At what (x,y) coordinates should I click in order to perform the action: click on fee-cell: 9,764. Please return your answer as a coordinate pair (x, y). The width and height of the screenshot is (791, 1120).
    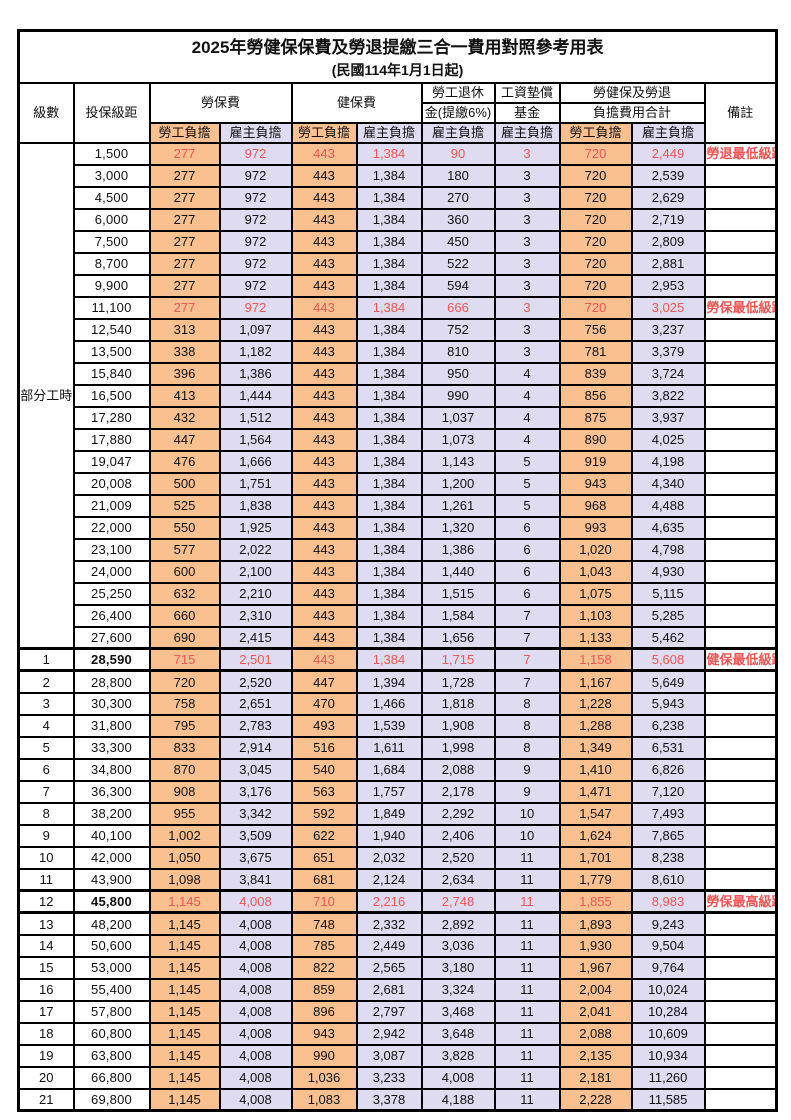
    Looking at the image, I should click on (668, 967).